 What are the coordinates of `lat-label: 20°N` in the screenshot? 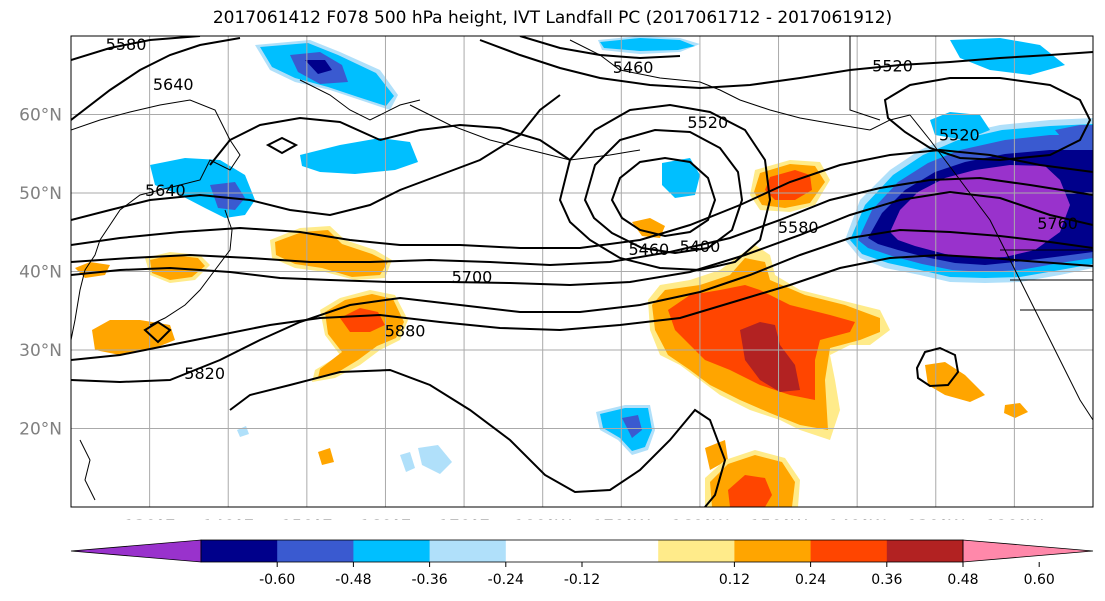 It's located at (40, 430).